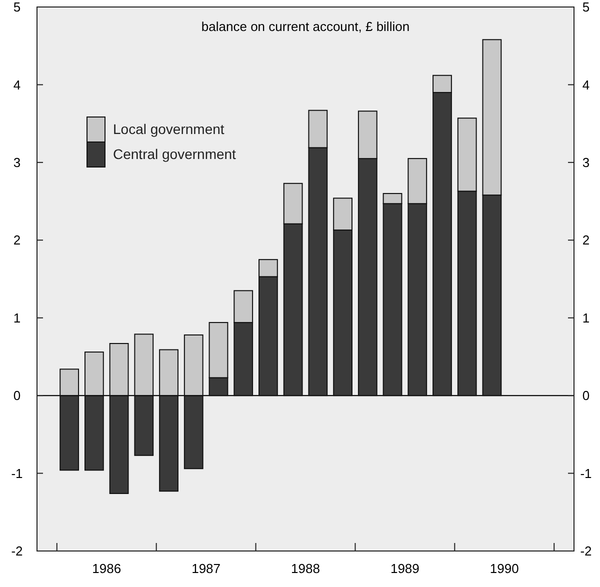 The width and height of the screenshot is (600, 587). Describe the element at coordinates (17, 318) in the screenshot. I see `y-tick-label: 1` at that location.